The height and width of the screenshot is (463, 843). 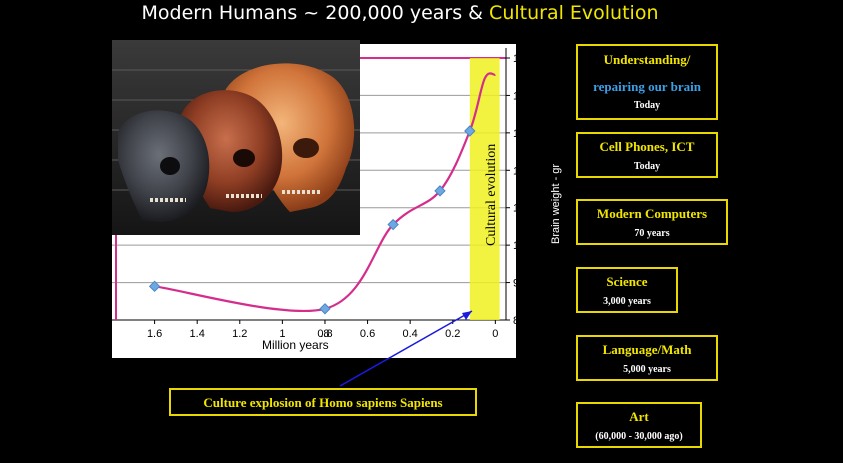 I want to click on milestone-language: Language/Math 5,000 years, so click(x=647, y=358).